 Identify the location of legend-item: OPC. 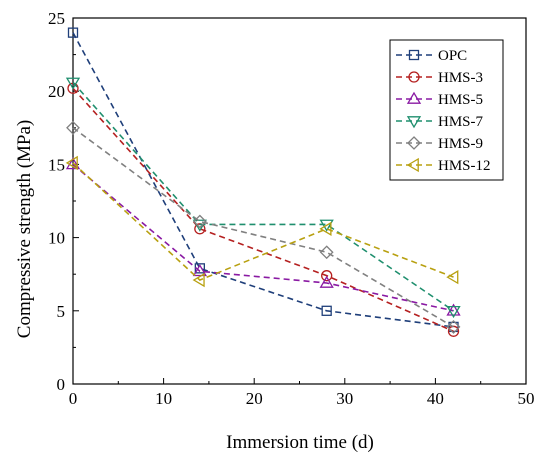
(431, 56).